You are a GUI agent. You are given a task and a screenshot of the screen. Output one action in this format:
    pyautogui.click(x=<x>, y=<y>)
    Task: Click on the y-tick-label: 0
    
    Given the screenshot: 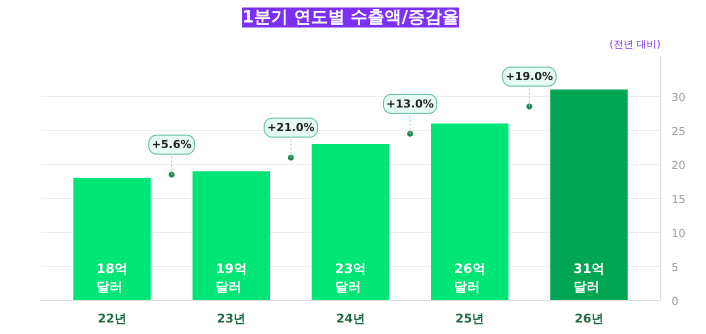 What is the action you would take?
    pyautogui.click(x=675, y=301)
    